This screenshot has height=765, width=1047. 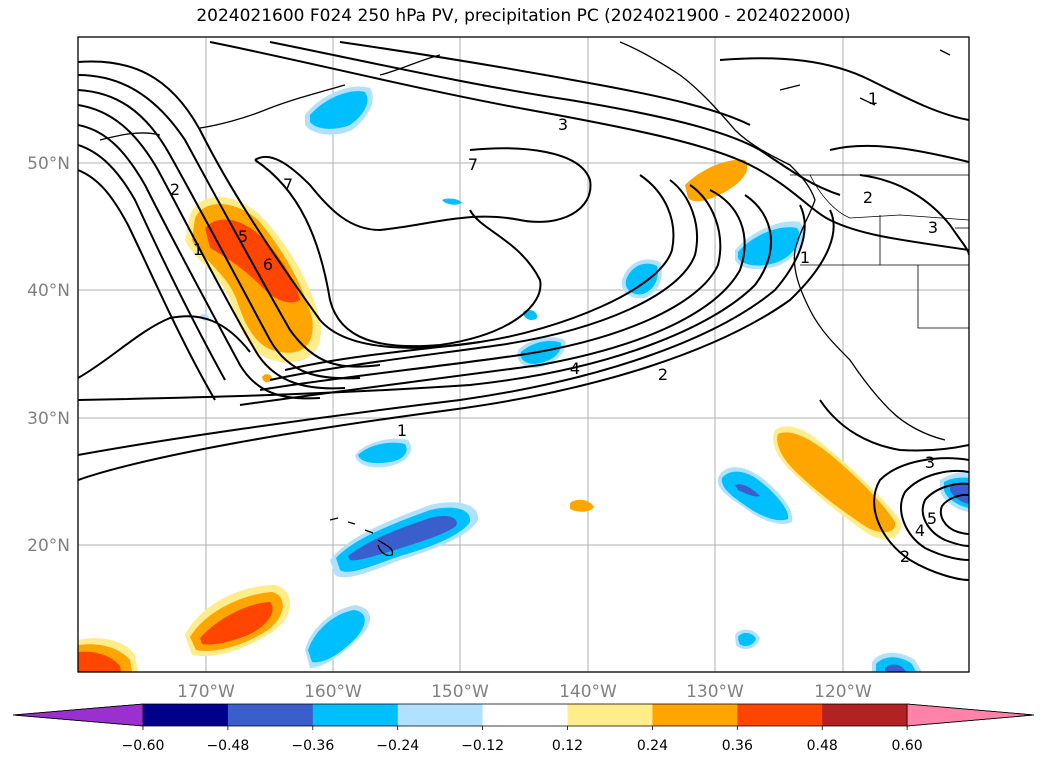 I want to click on precip-positive-spot-a, so click(x=582, y=505).